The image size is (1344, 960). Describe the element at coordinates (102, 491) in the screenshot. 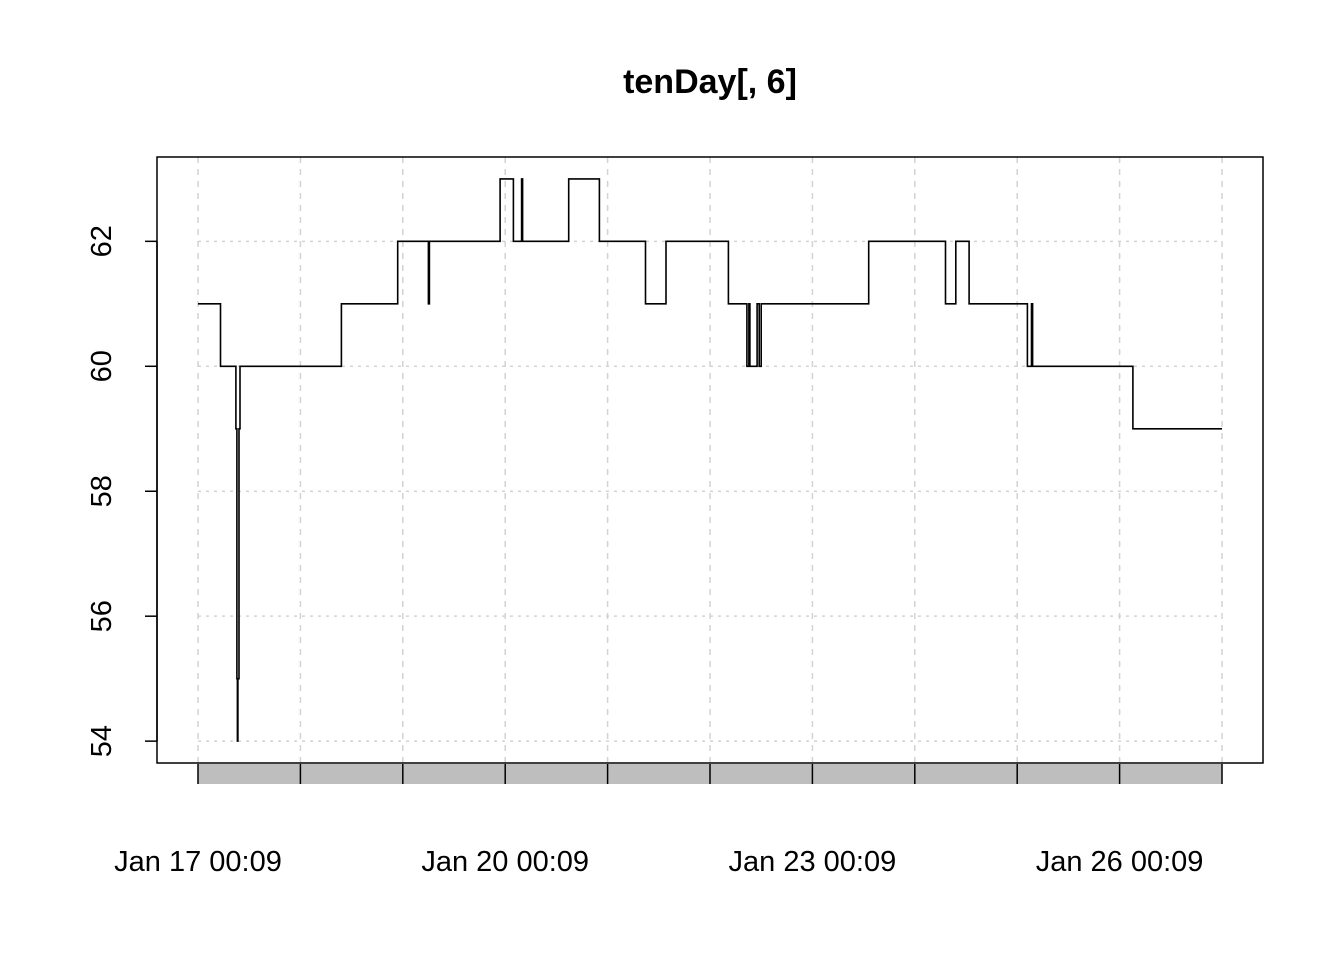

I see `y-tick-label: 58` at that location.